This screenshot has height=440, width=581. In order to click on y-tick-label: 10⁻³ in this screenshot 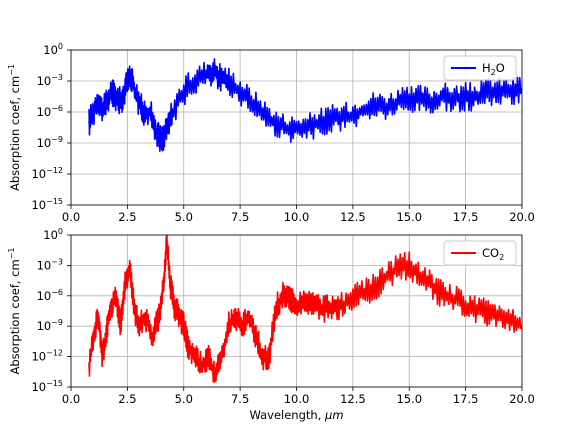, I will do `click(50, 264)`.